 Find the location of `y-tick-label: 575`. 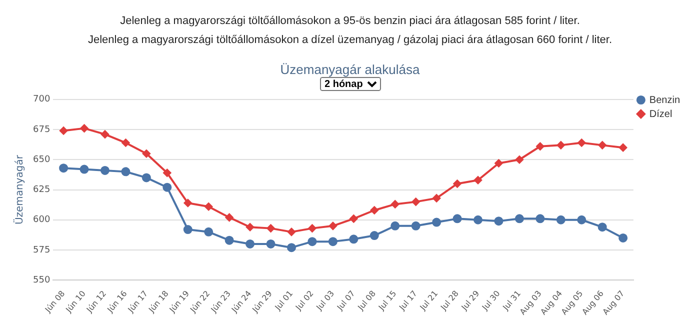

y-tick-label: 575 is located at coordinates (41, 250).